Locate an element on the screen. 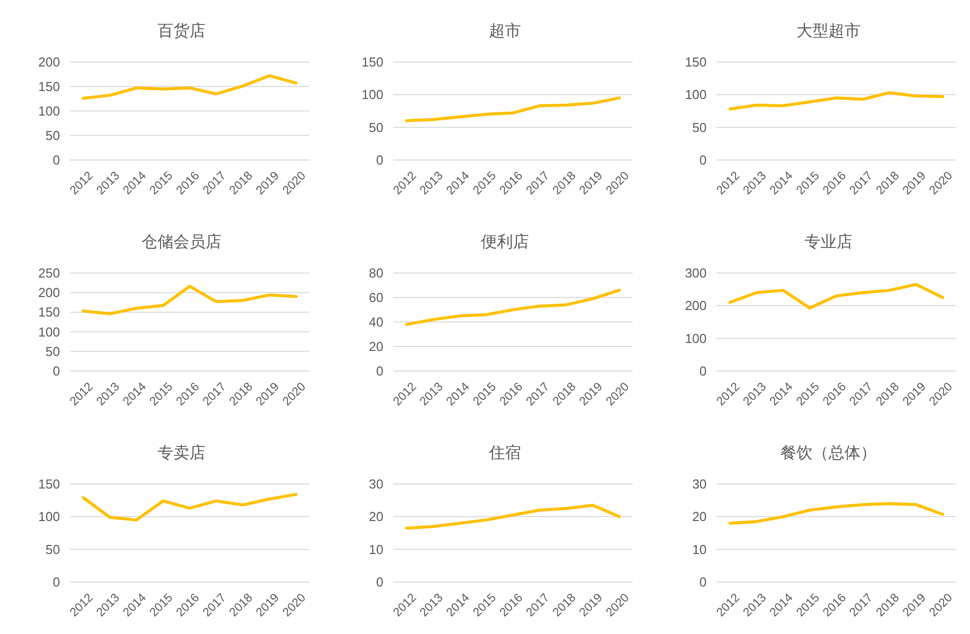  chart-title: 超市 is located at coordinates (505, 31).